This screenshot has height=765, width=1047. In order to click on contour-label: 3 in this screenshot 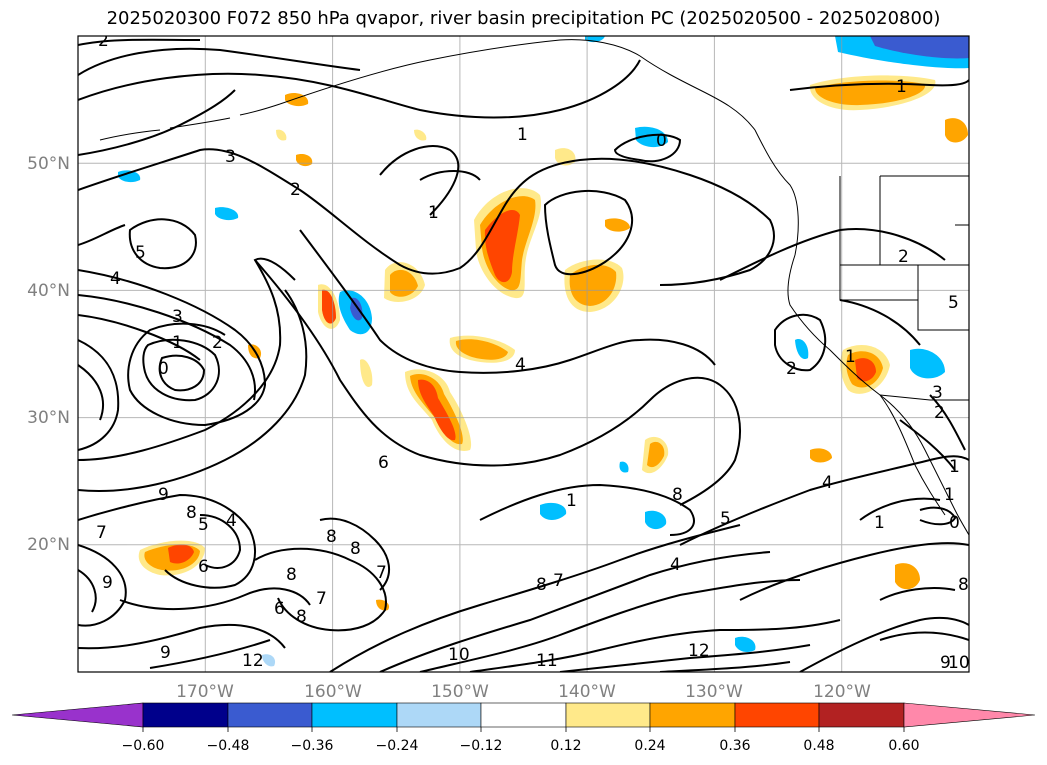, I will do `click(177, 317)`.